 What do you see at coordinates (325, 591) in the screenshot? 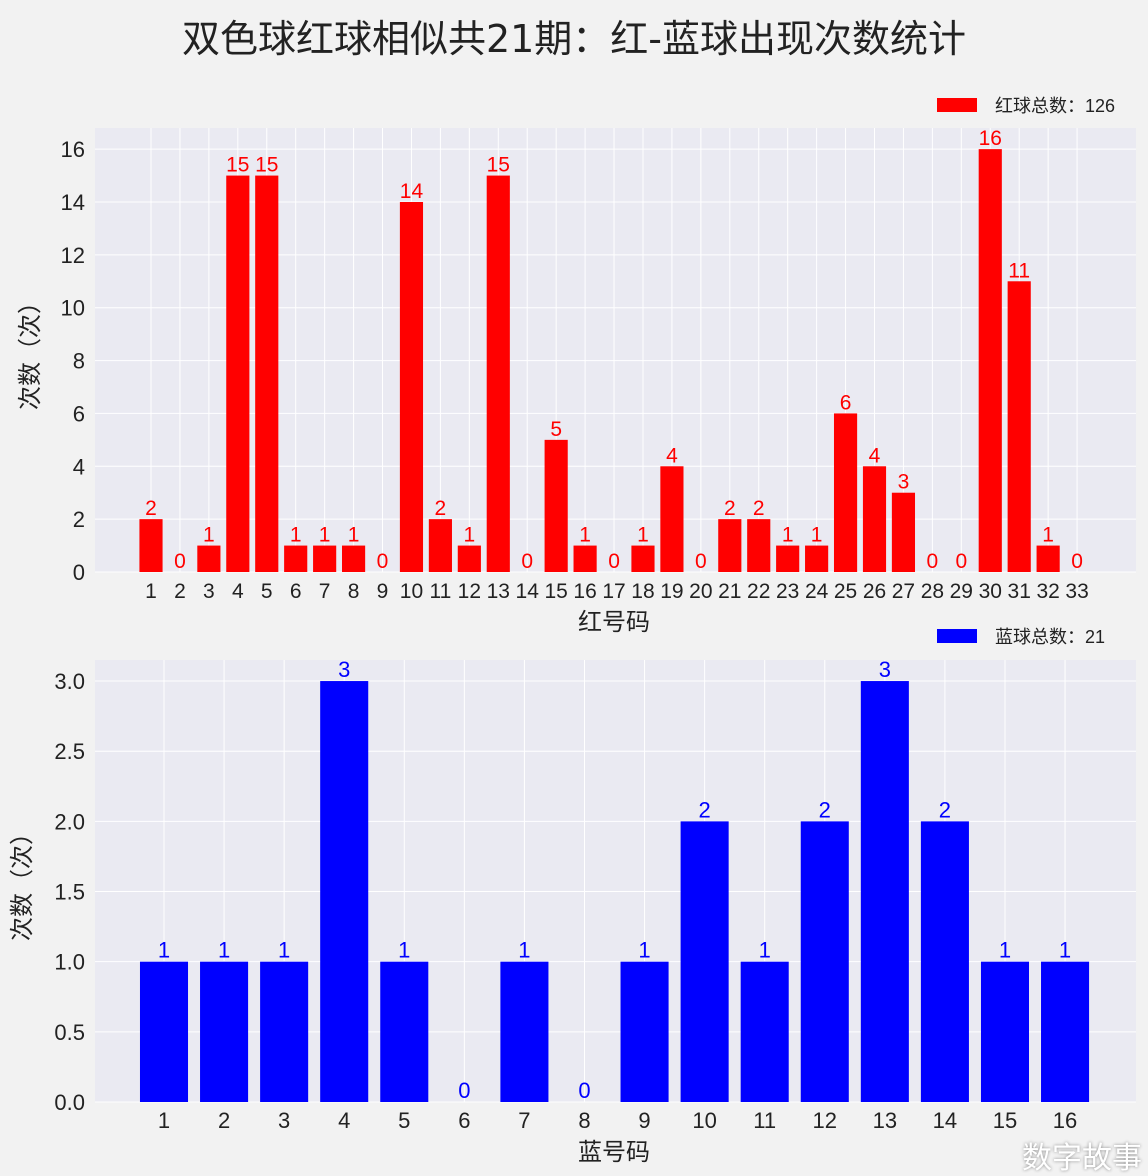
I see `red-xtick-label: 7` at bounding box center [325, 591].